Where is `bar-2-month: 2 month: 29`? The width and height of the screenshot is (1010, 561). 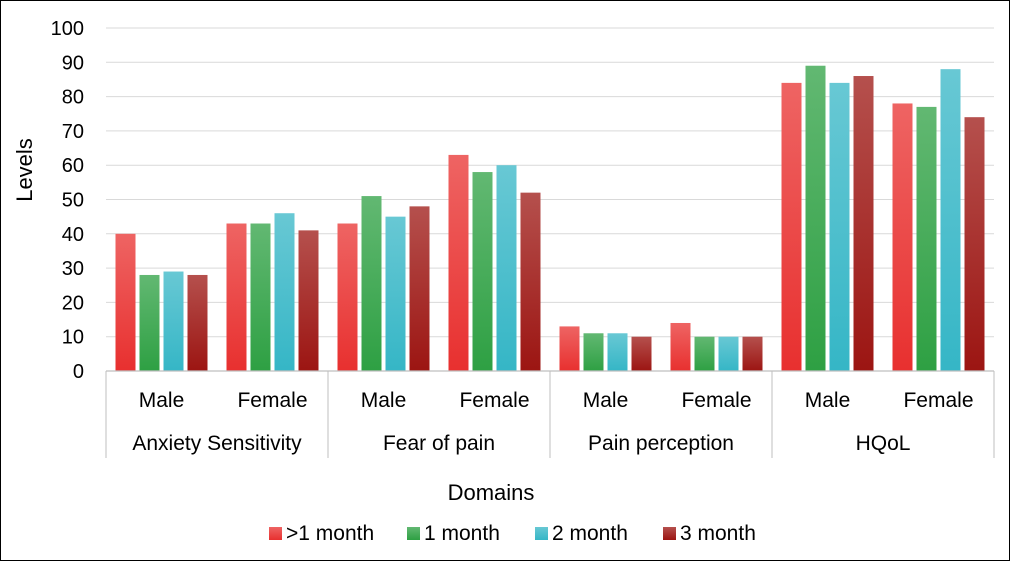
bar-2-month: 2 month: 29 is located at coordinates (173, 321).